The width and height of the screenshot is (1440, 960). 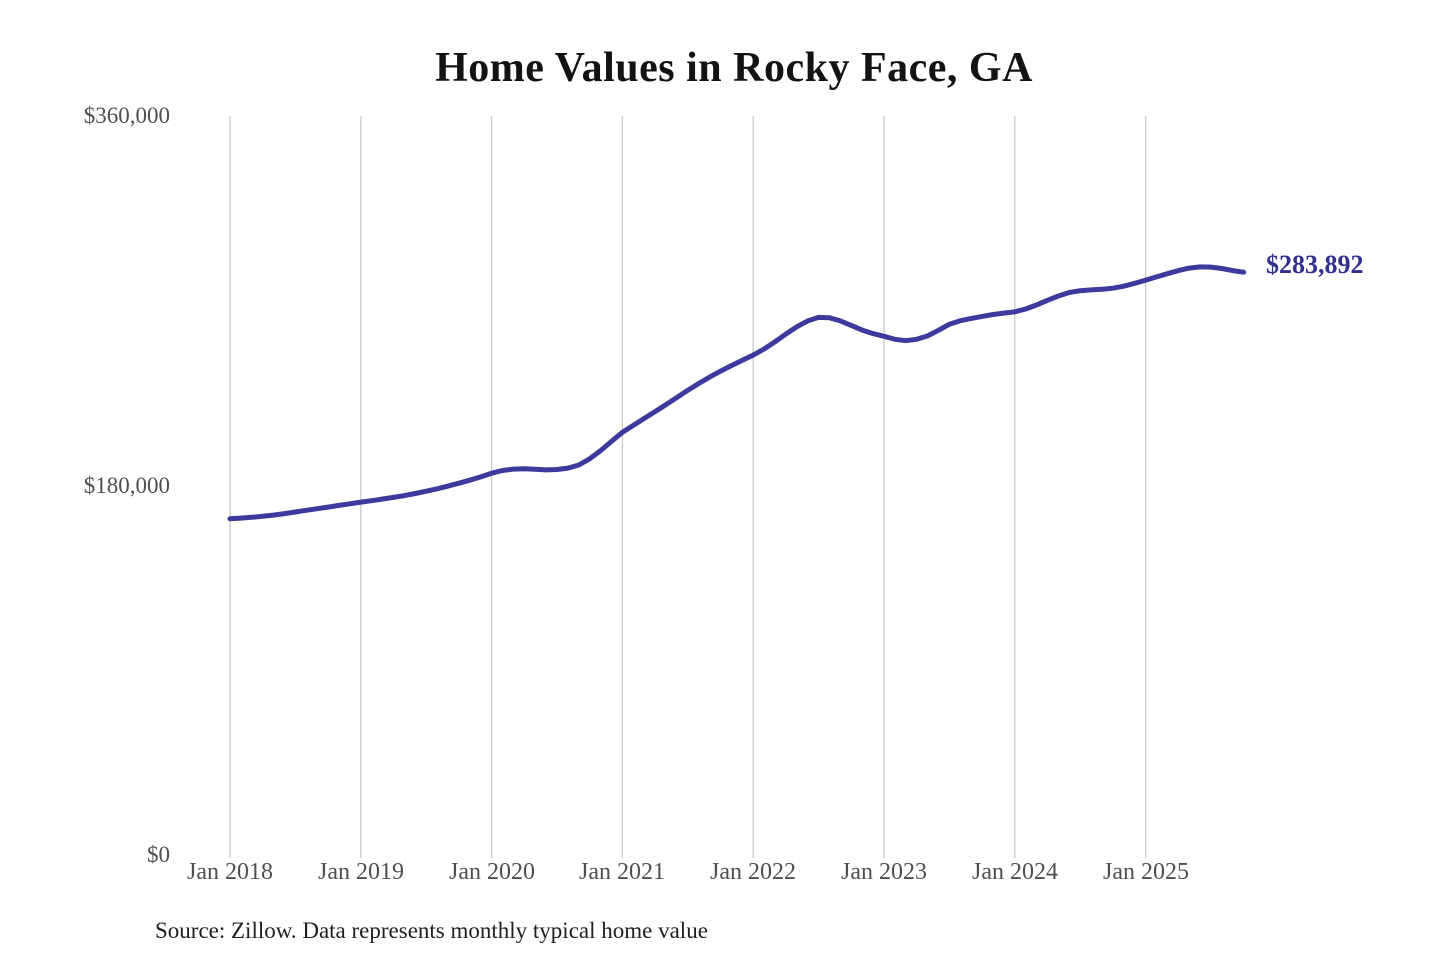 What do you see at coordinates (126, 115) in the screenshot?
I see `y-axis-label: $360,000` at bounding box center [126, 115].